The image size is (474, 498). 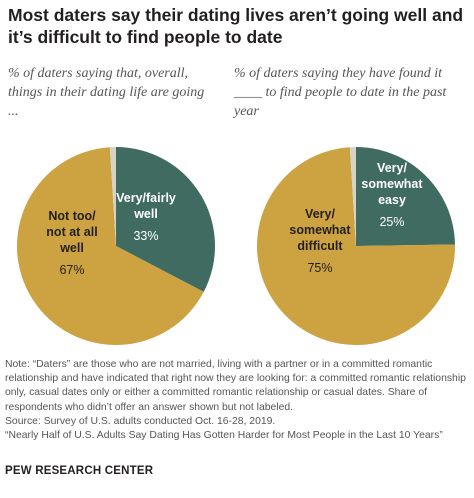 I want to click on slice-value-label: 67%, so click(x=71, y=270).